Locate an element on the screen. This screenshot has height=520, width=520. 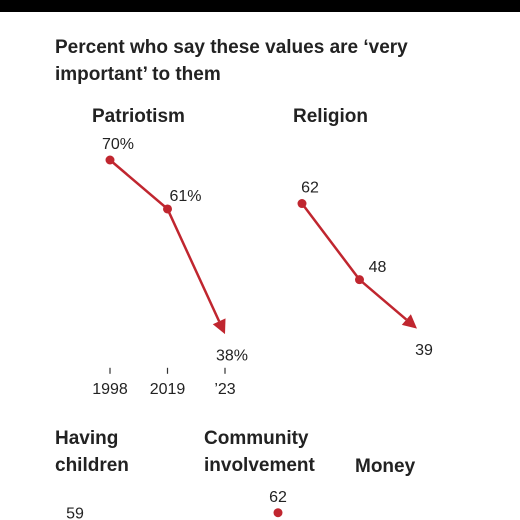
x-tick-label: 2019 is located at coordinates (168, 389).